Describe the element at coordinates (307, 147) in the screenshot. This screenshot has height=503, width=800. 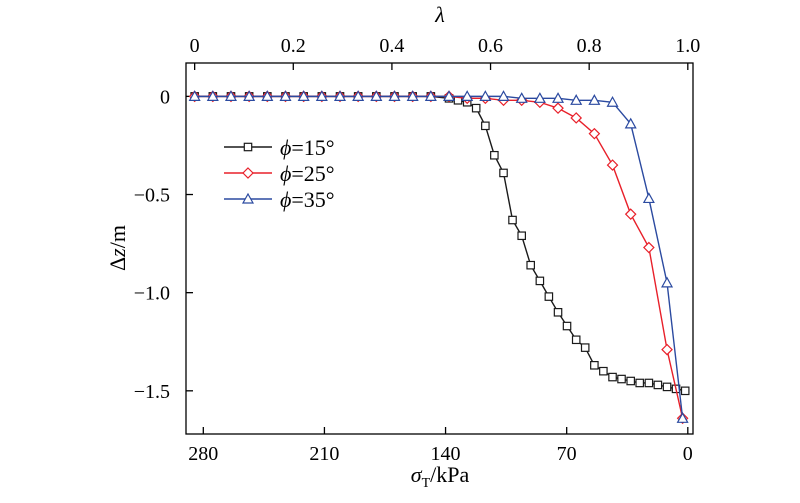
I see `legend-label: ϕ=15°` at that location.